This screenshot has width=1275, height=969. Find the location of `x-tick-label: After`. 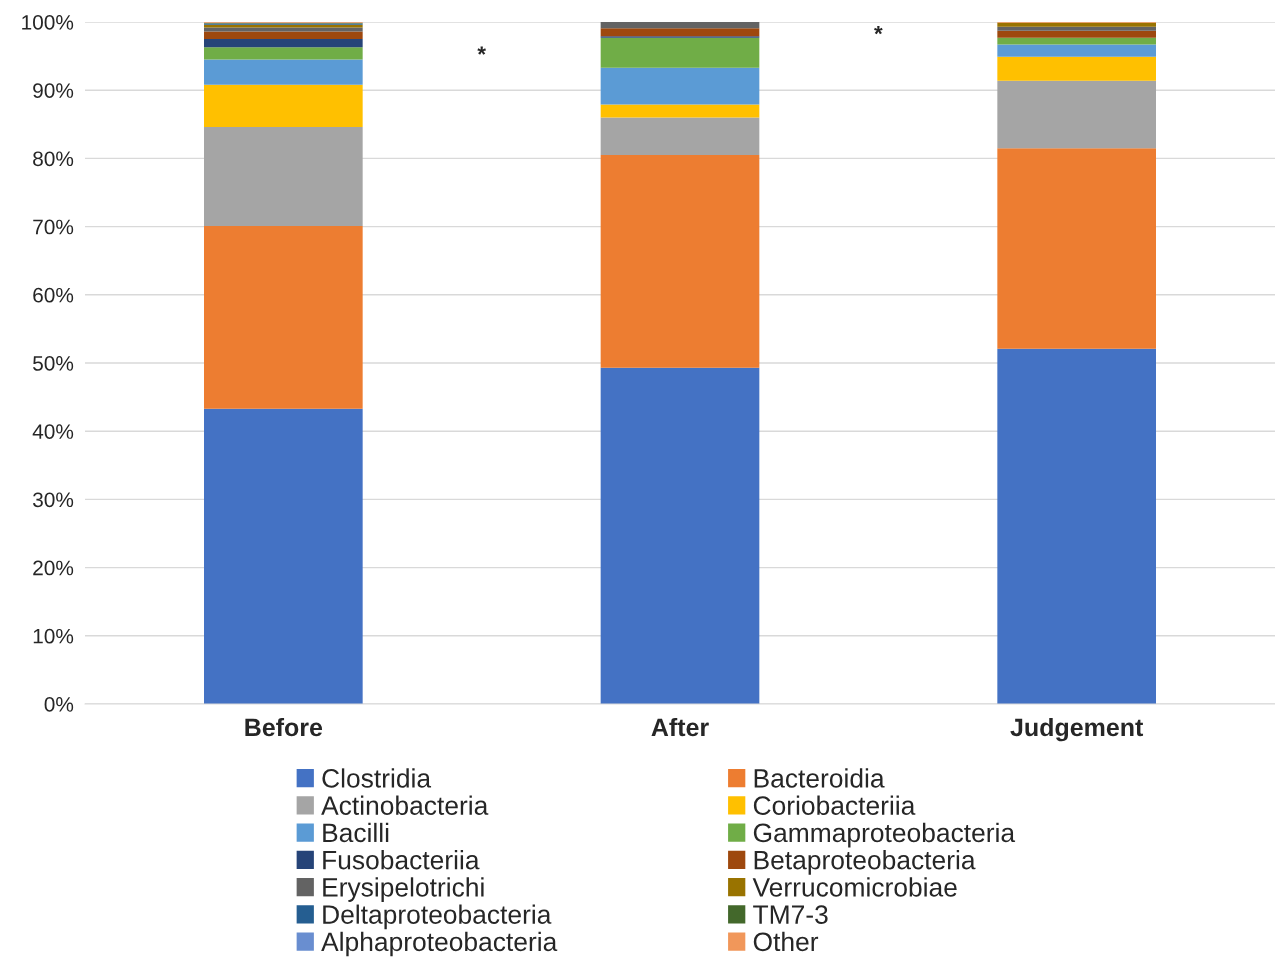

x-tick-label: After is located at coordinates (680, 727).